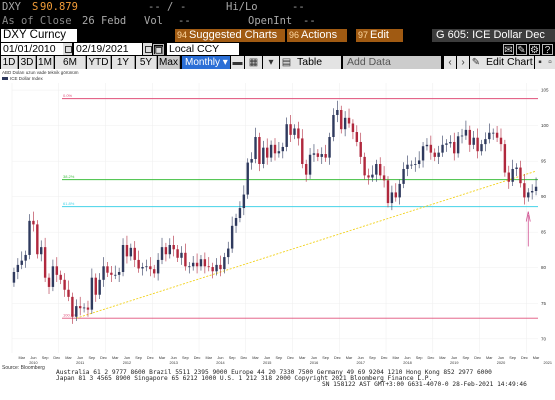 The height and width of the screenshot is (400, 555). I want to click on edit-chart-icon: ✎, so click(476, 62).